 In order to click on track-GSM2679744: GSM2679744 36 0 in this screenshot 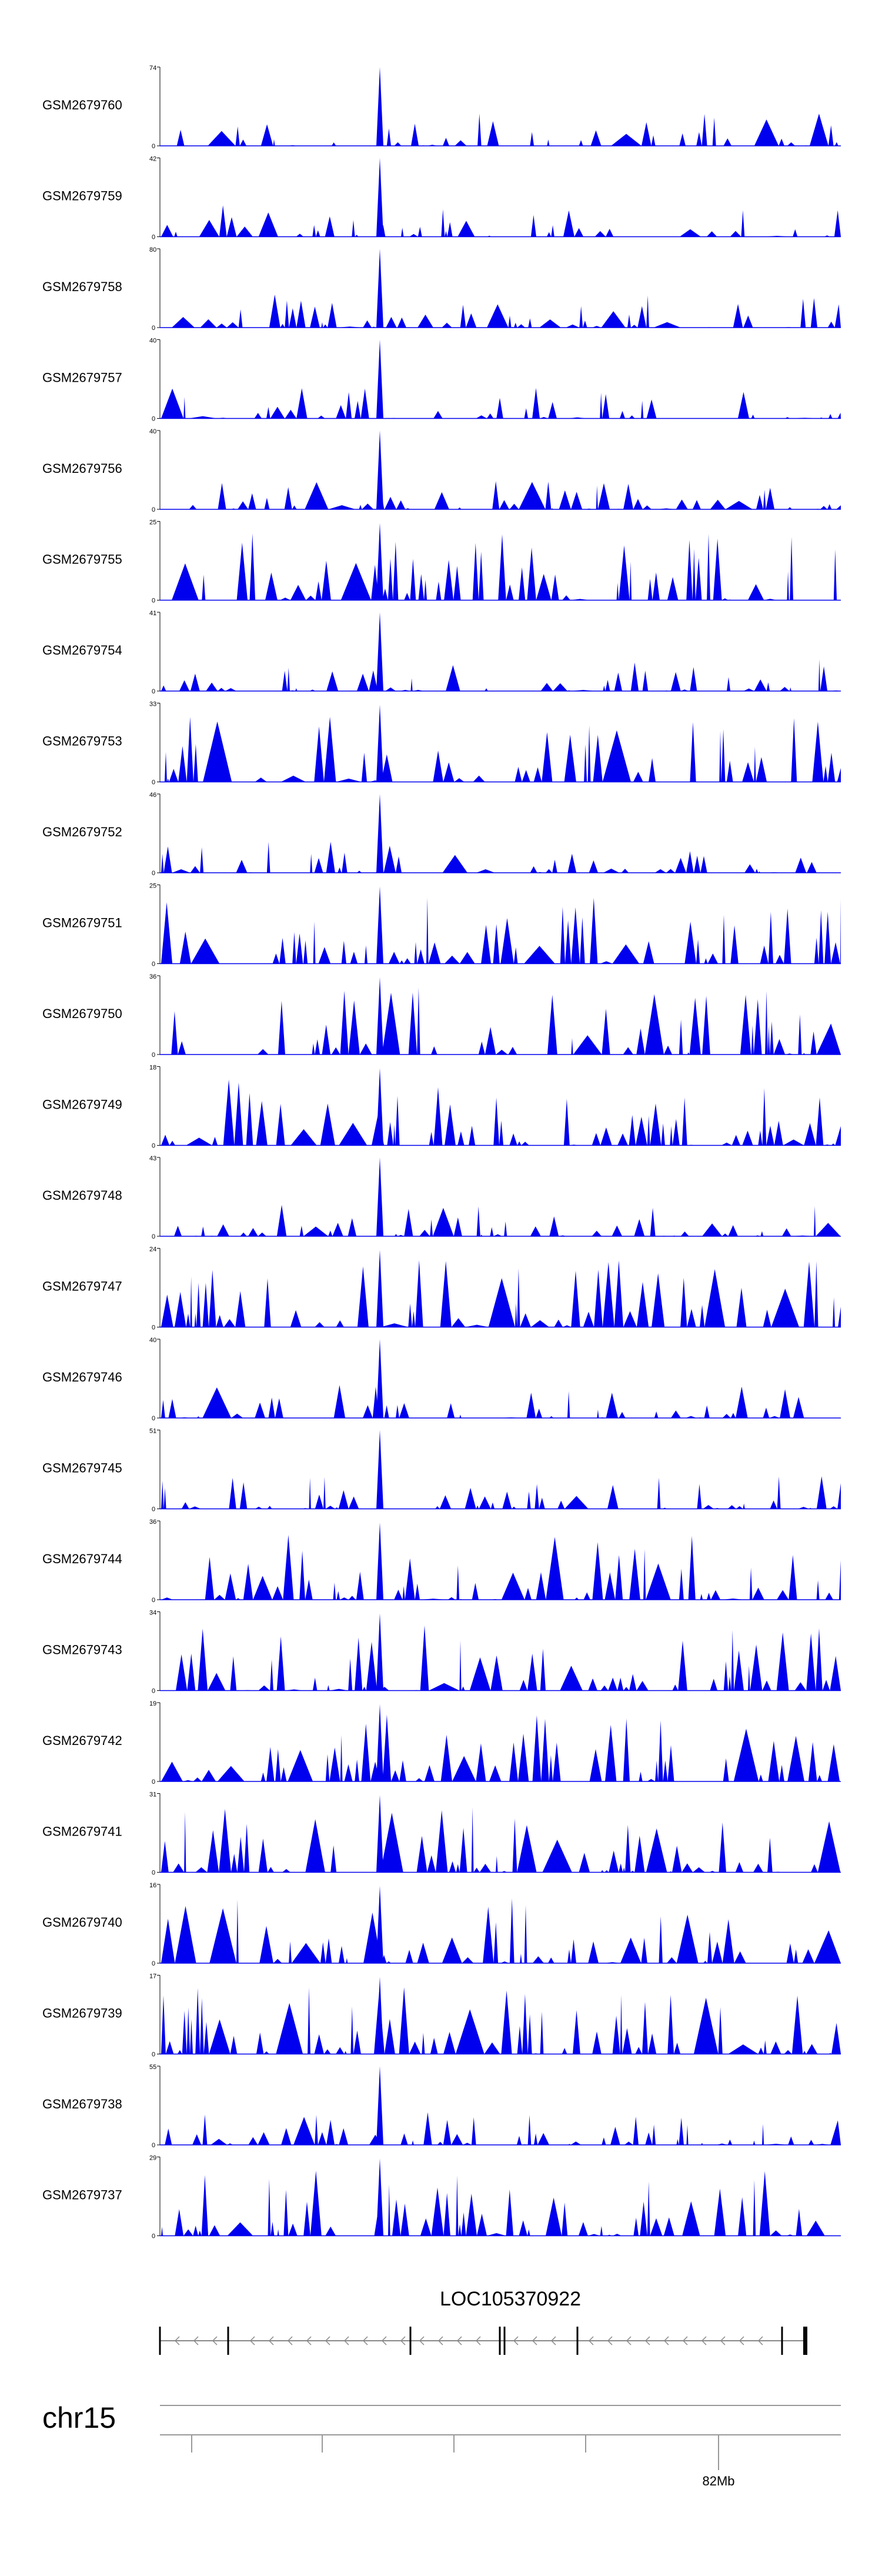, I will do `click(441, 1561)`.